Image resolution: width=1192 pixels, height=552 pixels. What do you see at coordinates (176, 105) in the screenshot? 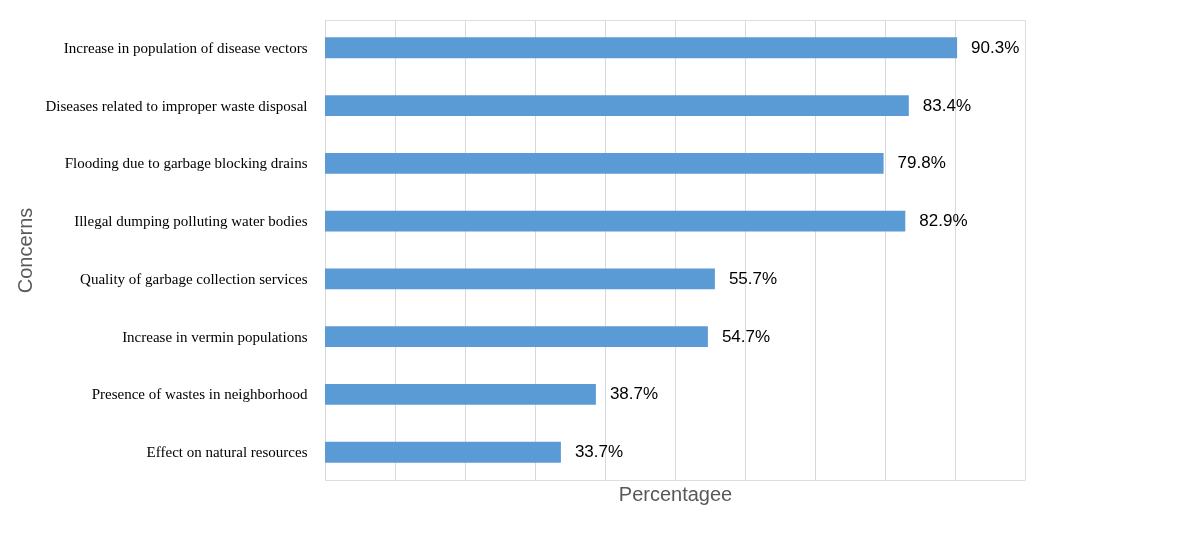
I see `y-tick-label: Diseases related to improper waste disposal` at bounding box center [176, 105].